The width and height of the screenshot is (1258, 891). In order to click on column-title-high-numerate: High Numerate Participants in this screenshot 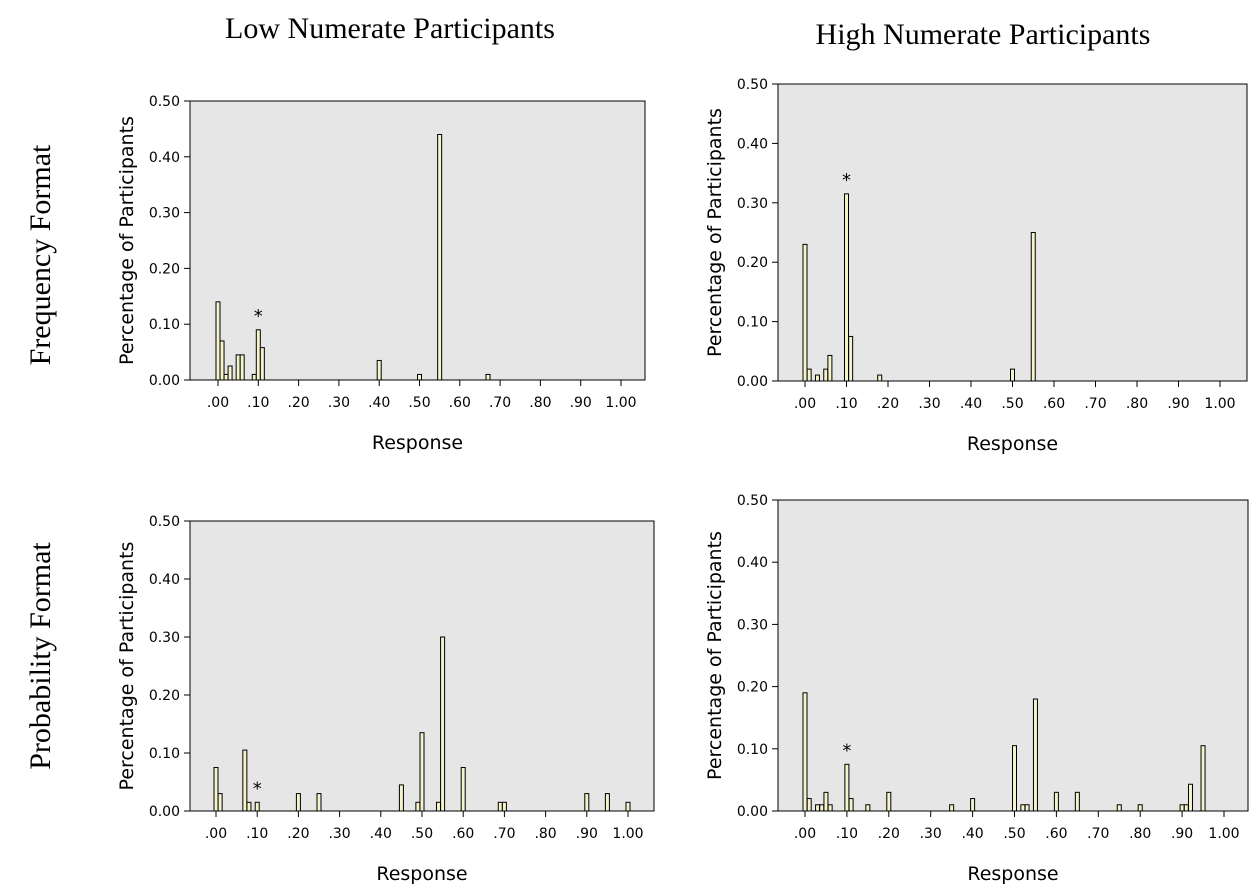, I will do `click(983, 34)`.